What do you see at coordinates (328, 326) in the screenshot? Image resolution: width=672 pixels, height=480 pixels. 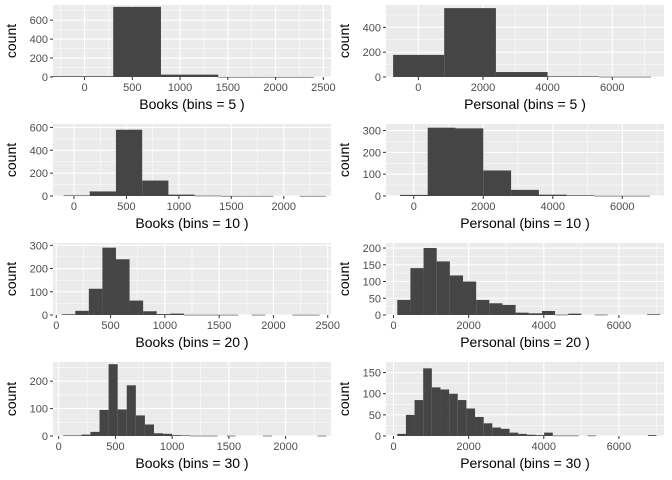 I see `x-tick-label: 2500` at bounding box center [328, 326].